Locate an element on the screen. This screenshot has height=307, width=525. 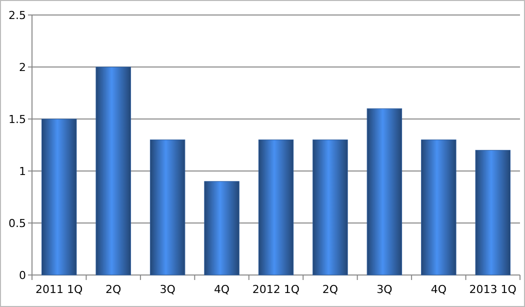
y-tick-label: 1 is located at coordinates (22, 171).